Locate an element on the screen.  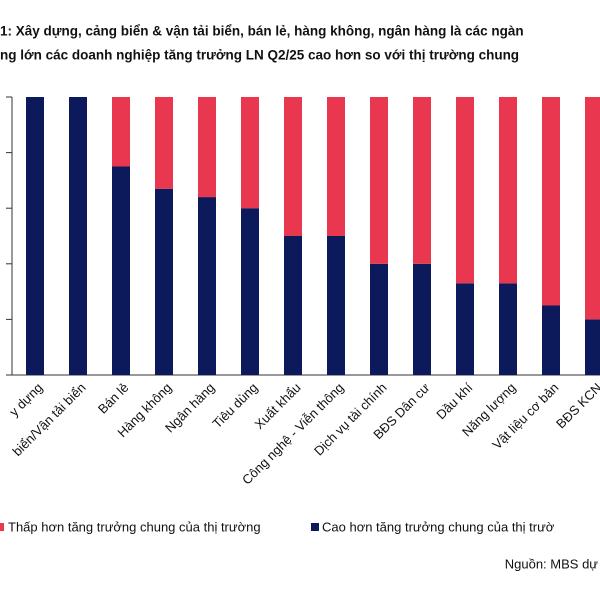
x-tick-label: BĐS KCN is located at coordinates (576, 405).